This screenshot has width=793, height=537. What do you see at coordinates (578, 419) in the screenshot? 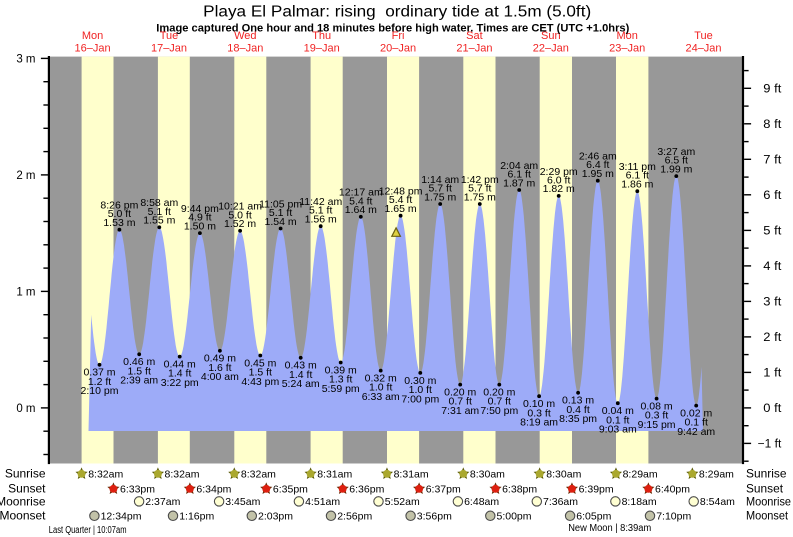
I see `svg-text: 8:35 pm` at bounding box center [578, 419].